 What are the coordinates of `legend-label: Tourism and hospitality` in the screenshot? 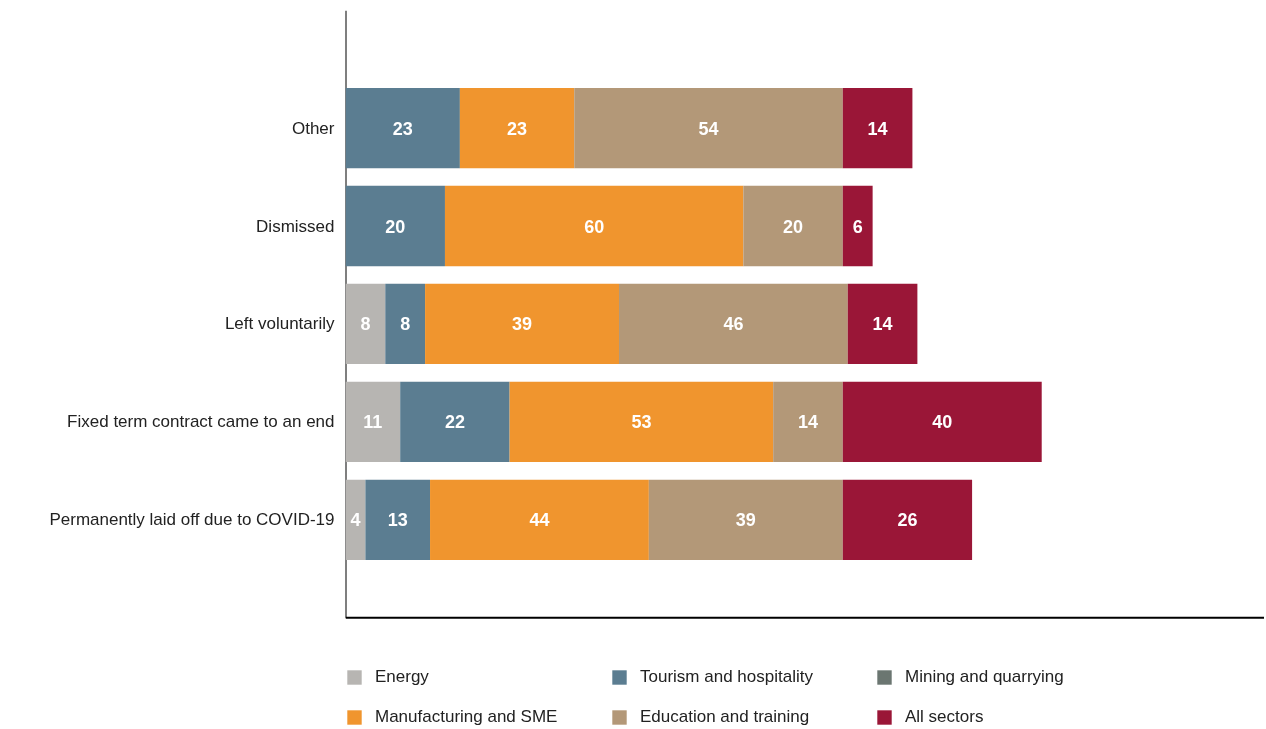 It's located at (727, 677).